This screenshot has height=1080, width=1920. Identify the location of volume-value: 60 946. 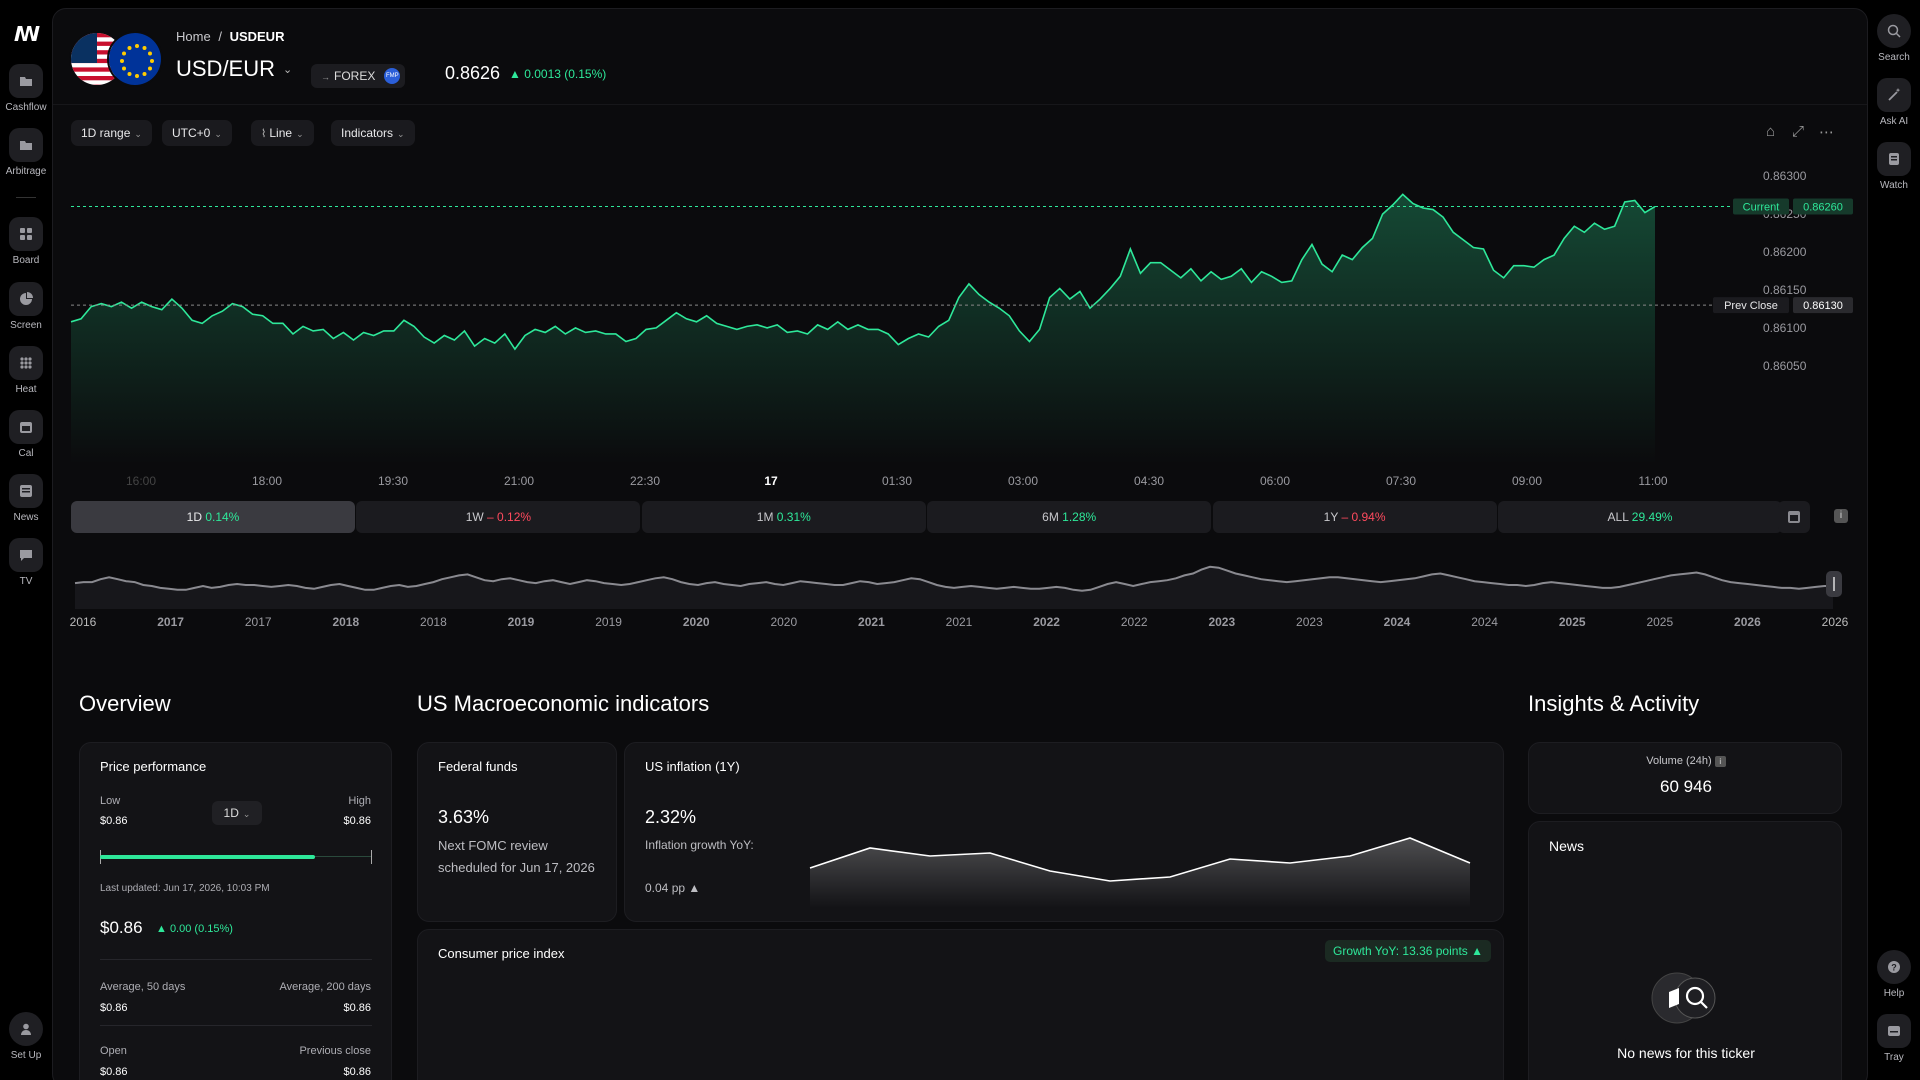
(1686, 786).